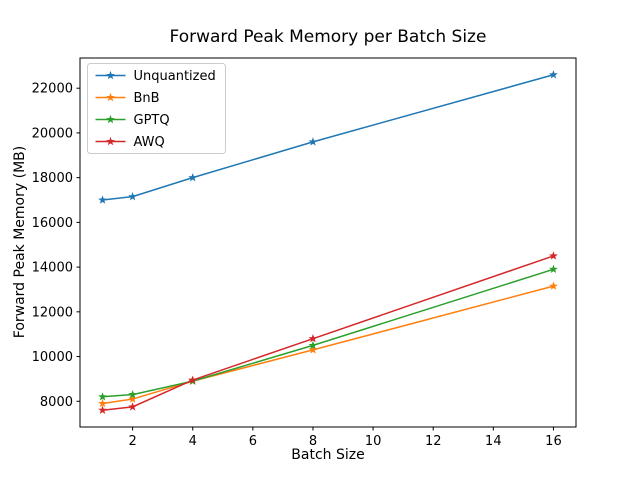 The width and height of the screenshot is (640, 480). I want to click on legend-label: BnB, so click(147, 98).